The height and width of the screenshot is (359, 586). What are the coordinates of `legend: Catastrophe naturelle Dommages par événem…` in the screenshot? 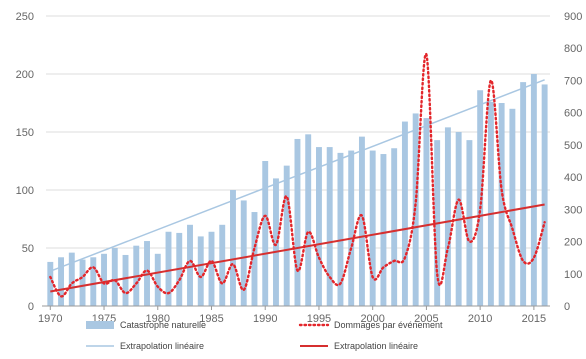 It's located at (264, 335).